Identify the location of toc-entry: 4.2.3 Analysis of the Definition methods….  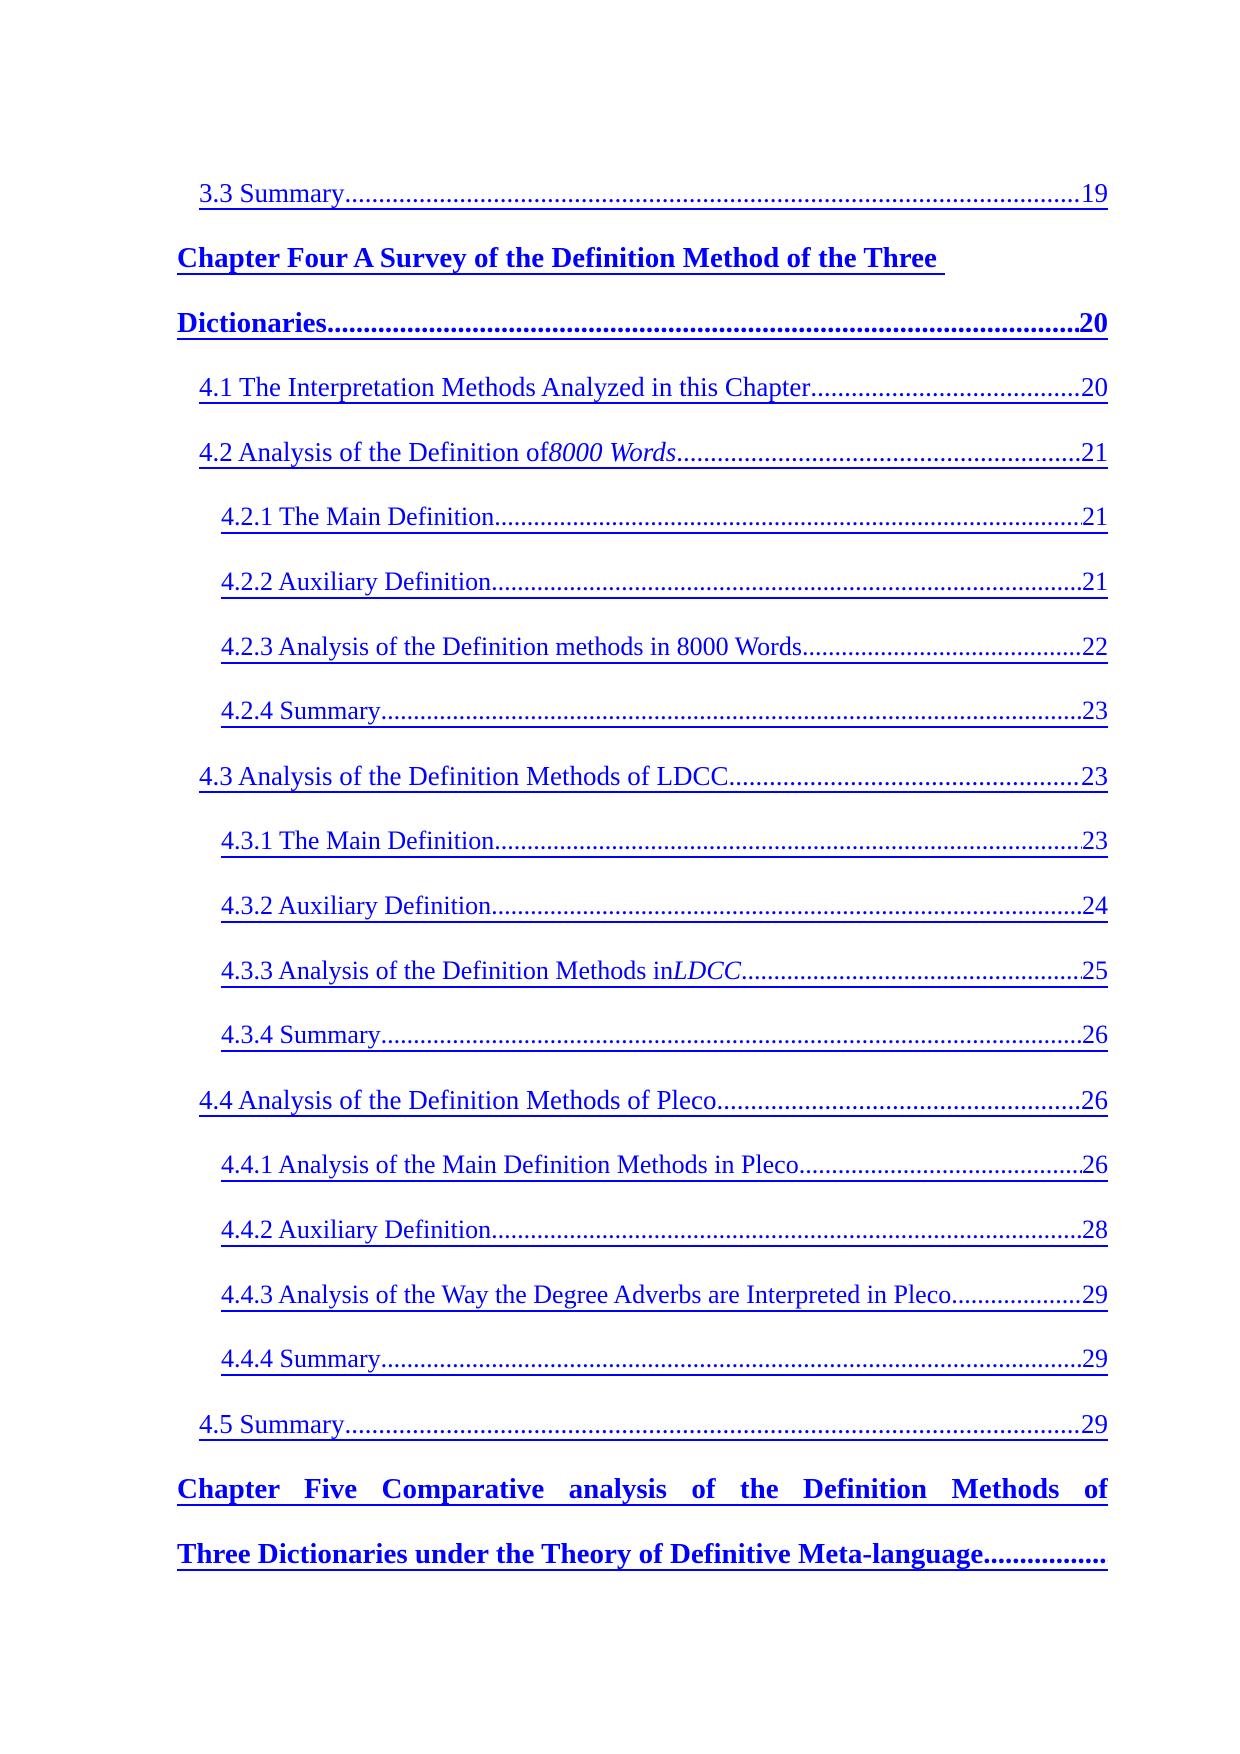
(664, 644).